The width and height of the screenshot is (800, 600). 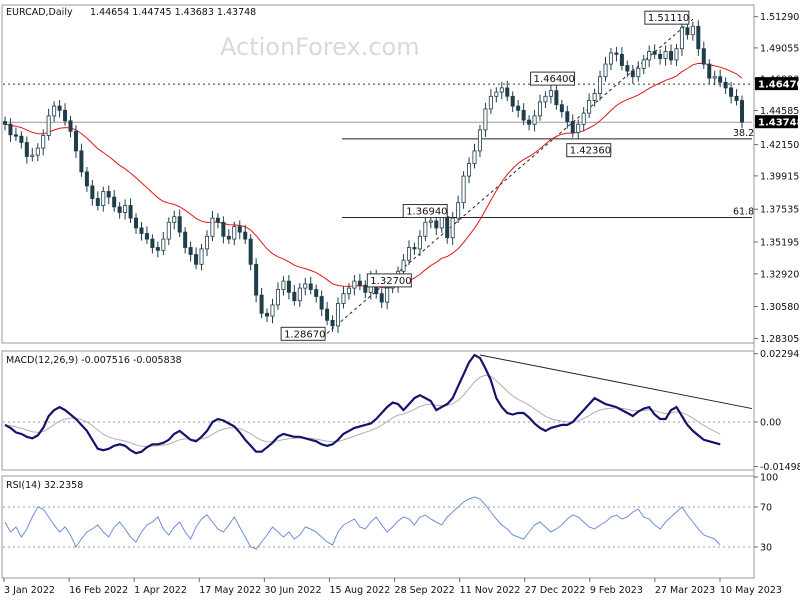 What do you see at coordinates (490, 590) in the screenshot?
I see `time-tick-label: 11 Nov 2022` at bounding box center [490, 590].